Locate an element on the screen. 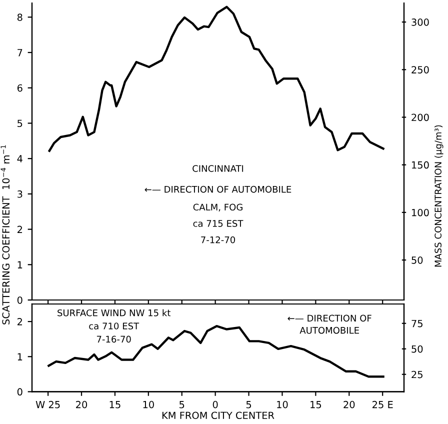 This screenshot has width=448, height=424. y-tick-label: 3 is located at coordinates (20, 194).